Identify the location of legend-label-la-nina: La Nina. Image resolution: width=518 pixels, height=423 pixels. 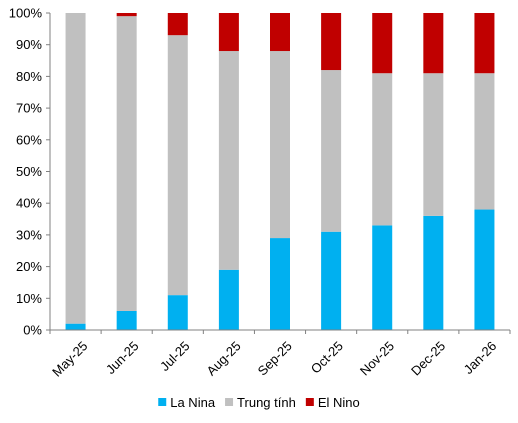
(193, 402).